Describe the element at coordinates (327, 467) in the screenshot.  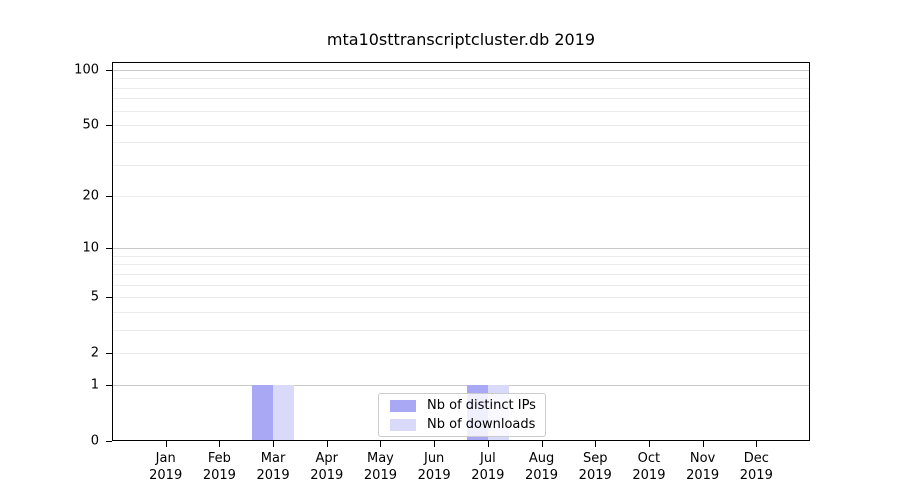
I see `x-tick-label: Apr 2019` at that location.